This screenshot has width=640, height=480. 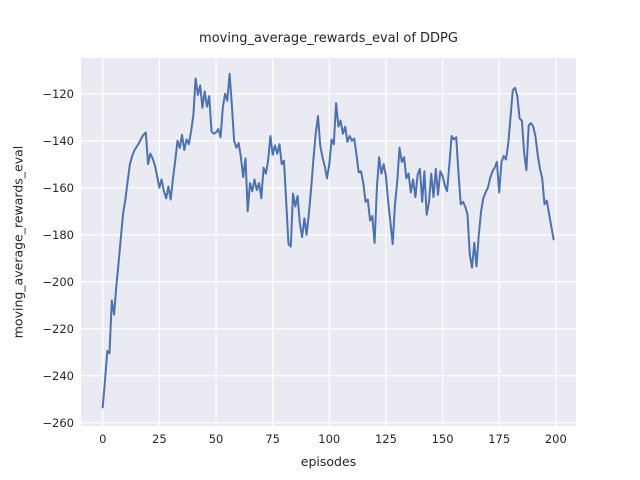 What do you see at coordinates (58, 422) in the screenshot?
I see `y-tick-label-7: −260` at bounding box center [58, 422].